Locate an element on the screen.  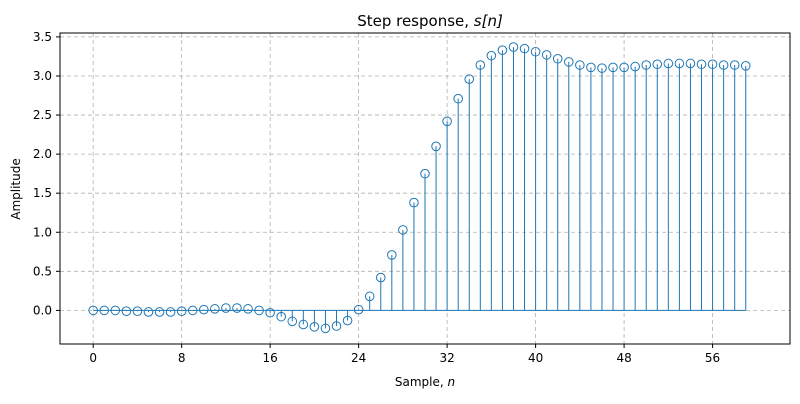
y-tick-label: 2.0 is located at coordinates (42, 154).